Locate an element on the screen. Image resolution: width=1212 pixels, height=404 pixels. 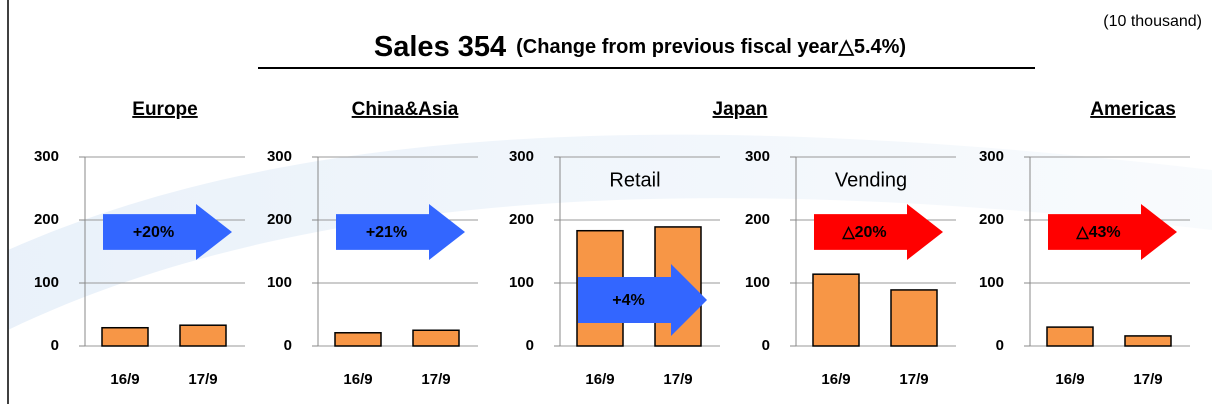
subtitle: (Change from previous fiscal year△5.4%) is located at coordinates (711, 47).